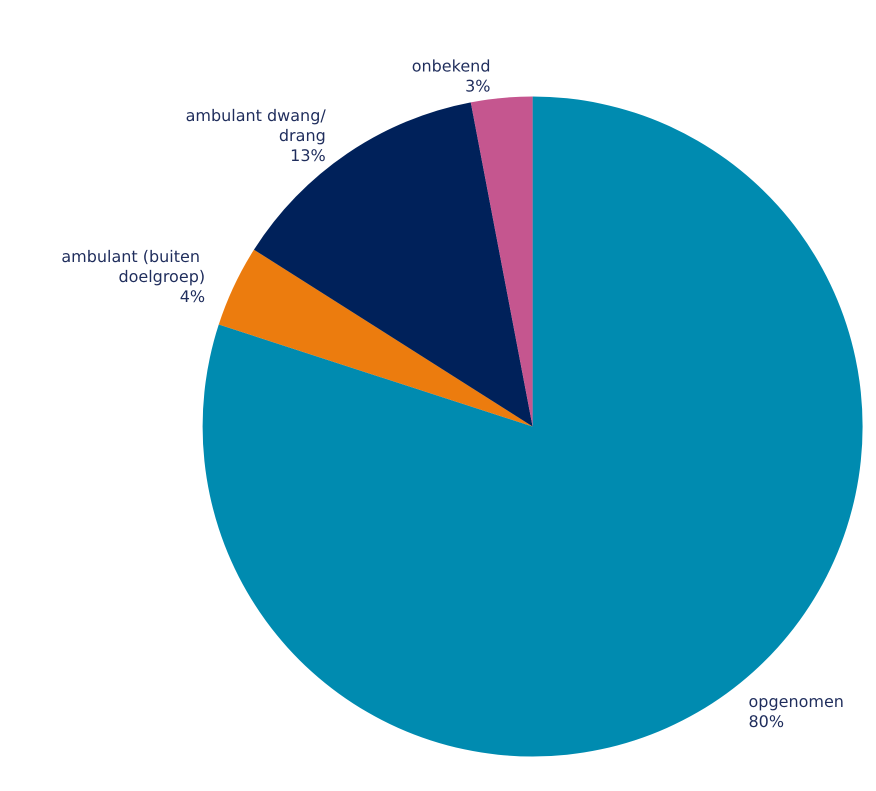 This screenshot has width=876, height=791. What do you see at coordinates (796, 701) in the screenshot?
I see `slice-label: opgenomen` at bounding box center [796, 701].